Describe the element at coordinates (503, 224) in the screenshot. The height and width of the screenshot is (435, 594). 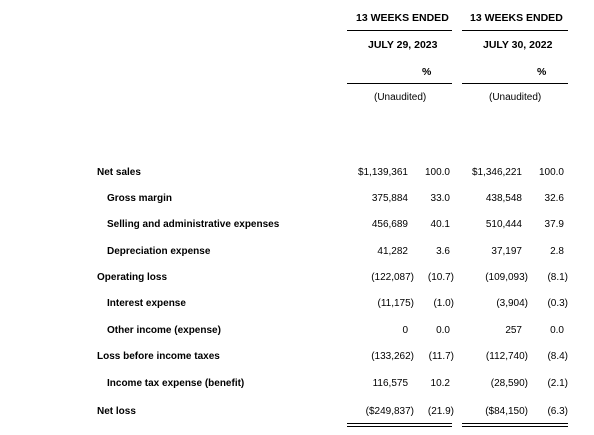
I see `row-b-selling-admin: 510,444` at that location.